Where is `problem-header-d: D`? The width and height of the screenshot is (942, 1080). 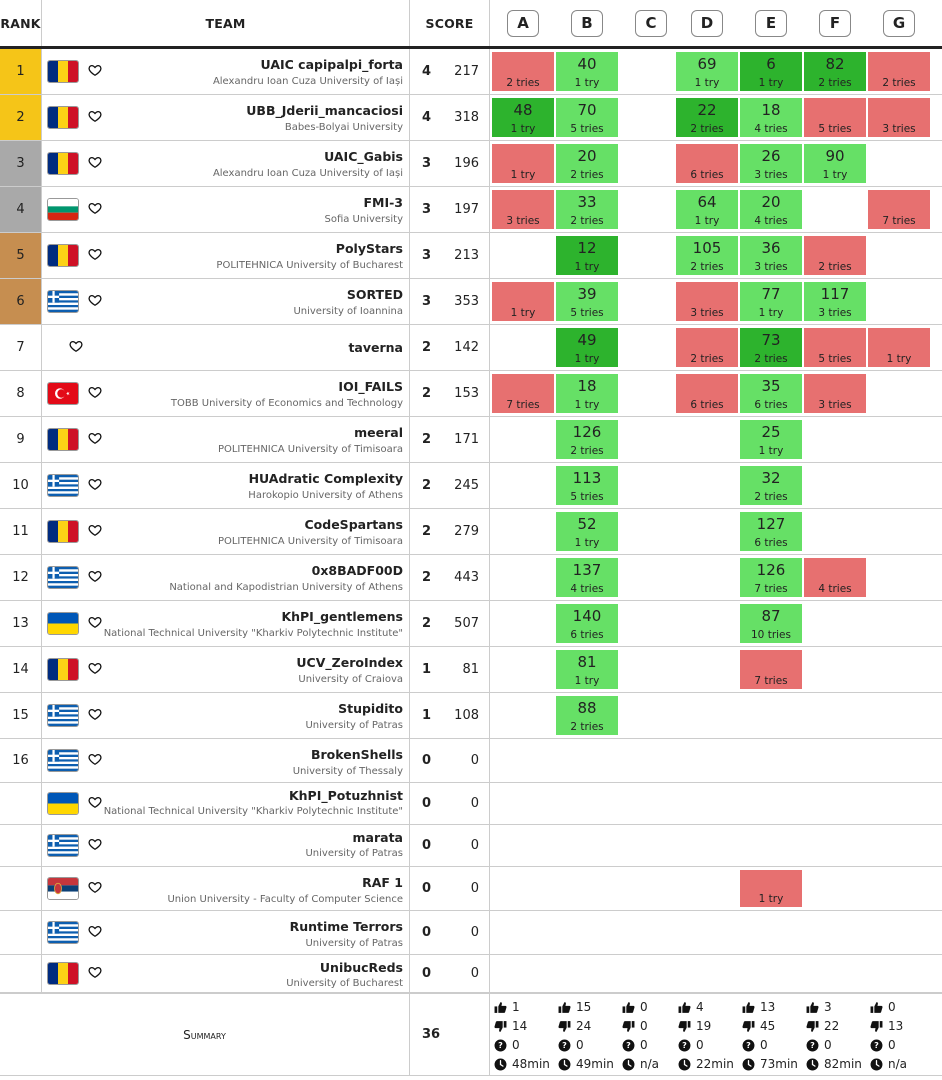 problem-header-d: D is located at coordinates (707, 23).